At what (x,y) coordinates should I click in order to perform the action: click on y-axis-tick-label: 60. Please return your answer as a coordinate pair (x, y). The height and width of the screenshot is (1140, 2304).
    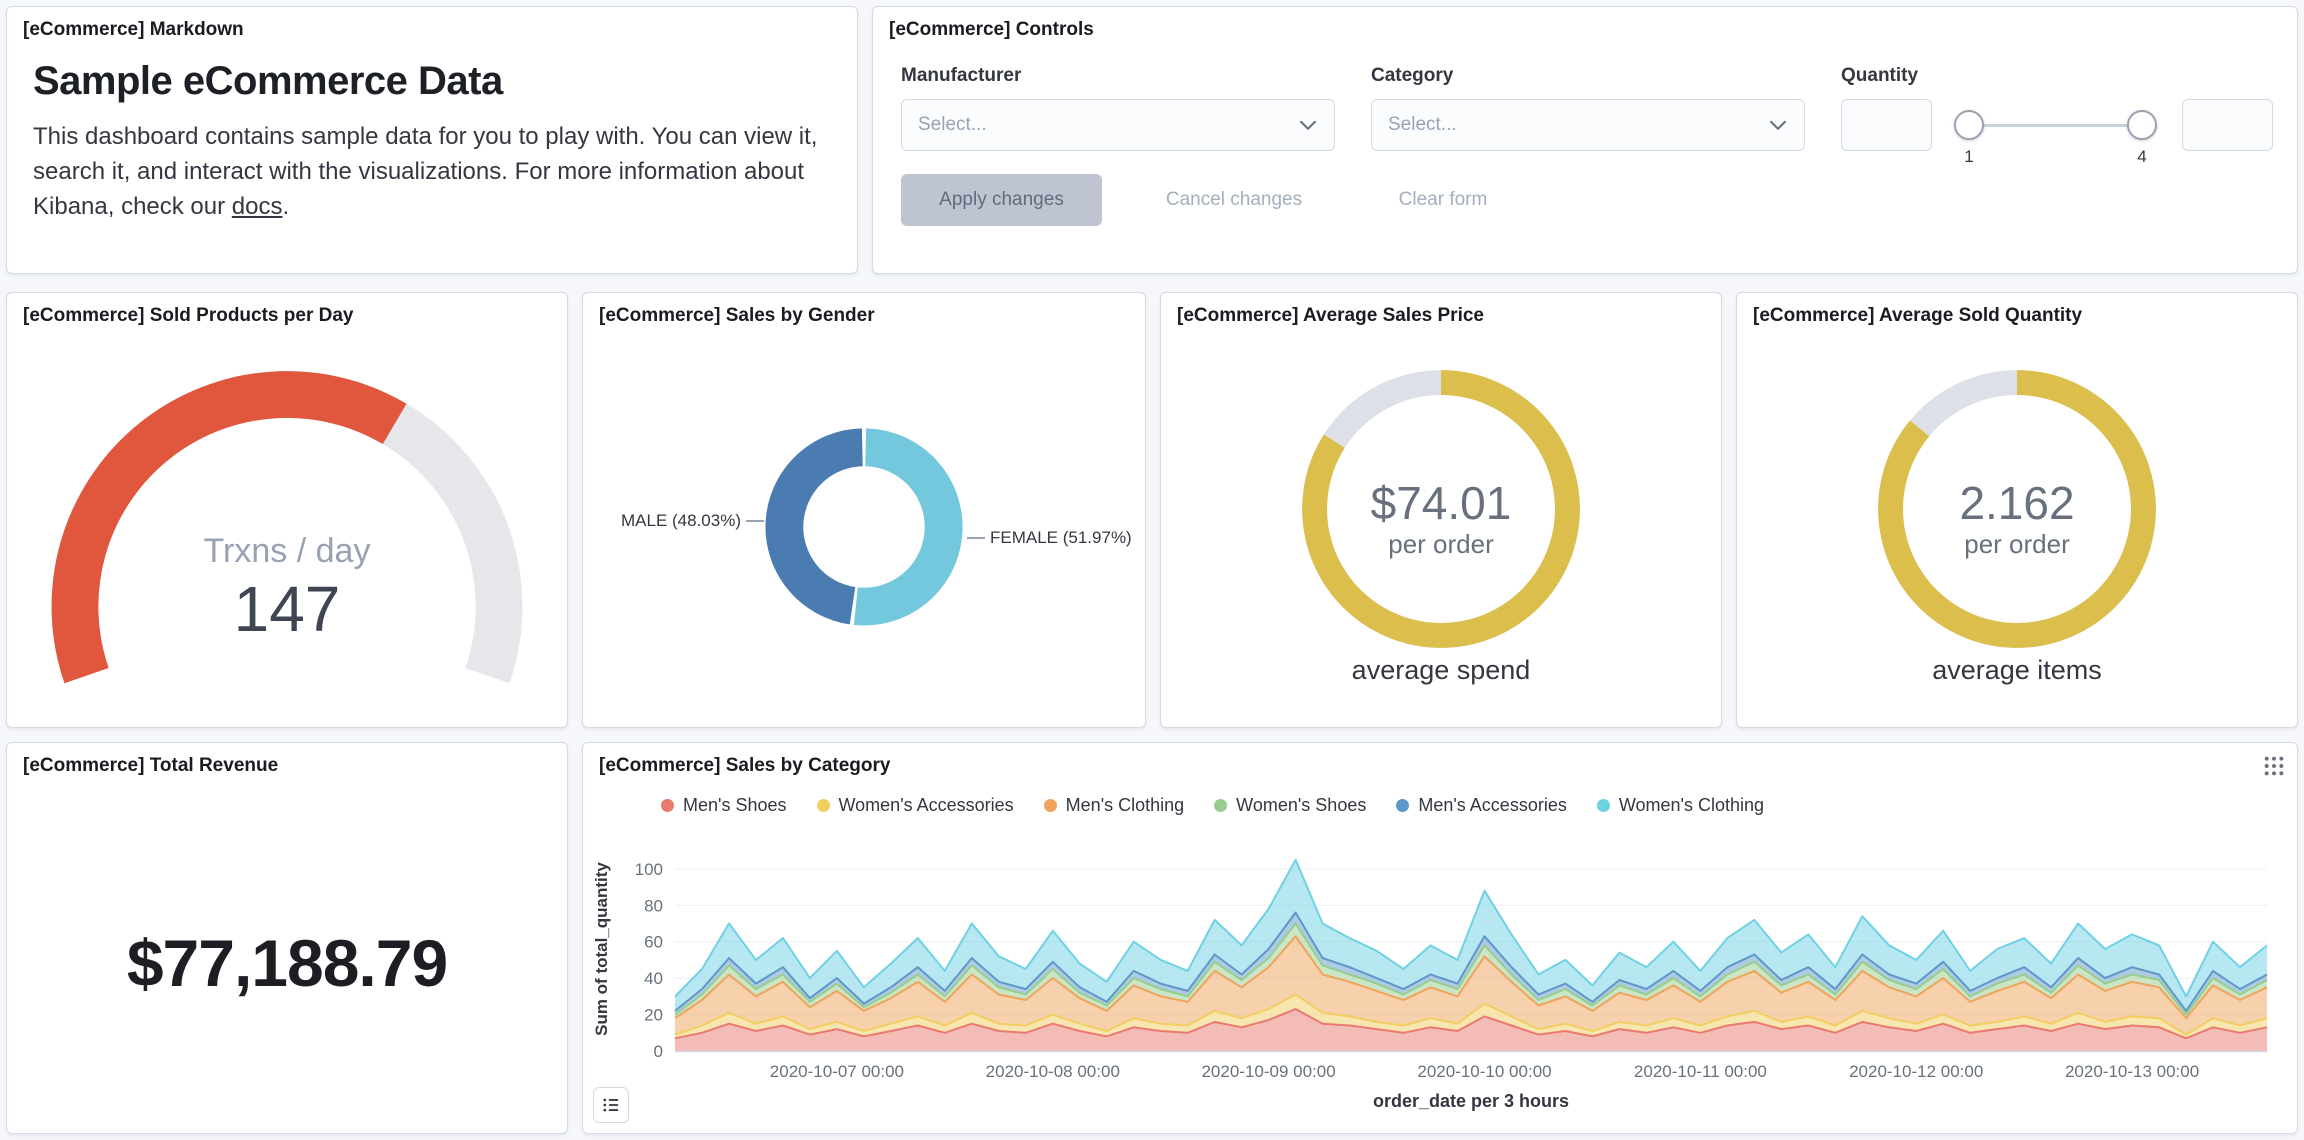
    Looking at the image, I should click on (653, 942).